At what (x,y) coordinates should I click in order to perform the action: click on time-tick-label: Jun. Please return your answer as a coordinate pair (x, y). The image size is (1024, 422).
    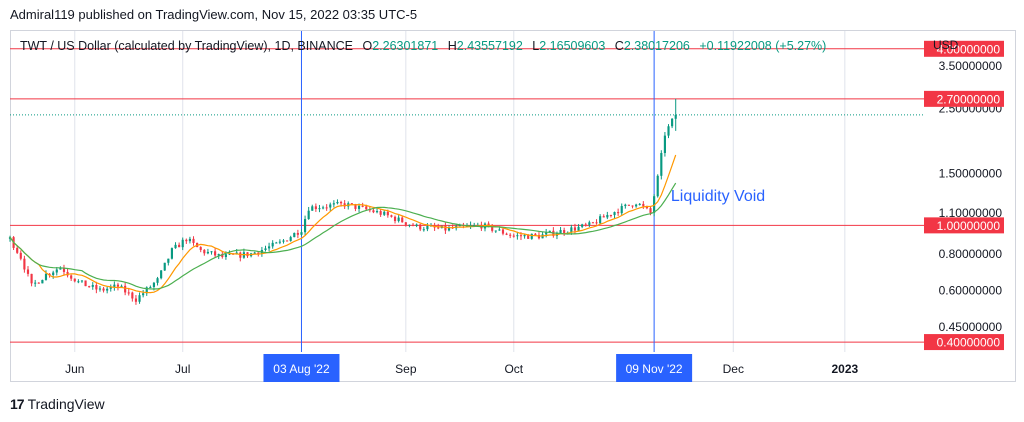
    Looking at the image, I should click on (74, 369).